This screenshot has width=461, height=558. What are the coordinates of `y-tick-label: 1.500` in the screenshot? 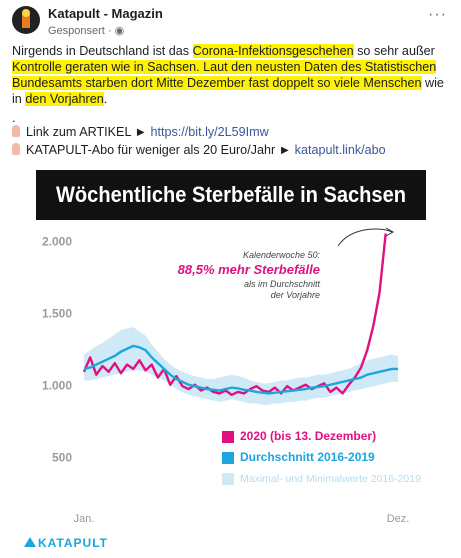 It's located at (57, 313).